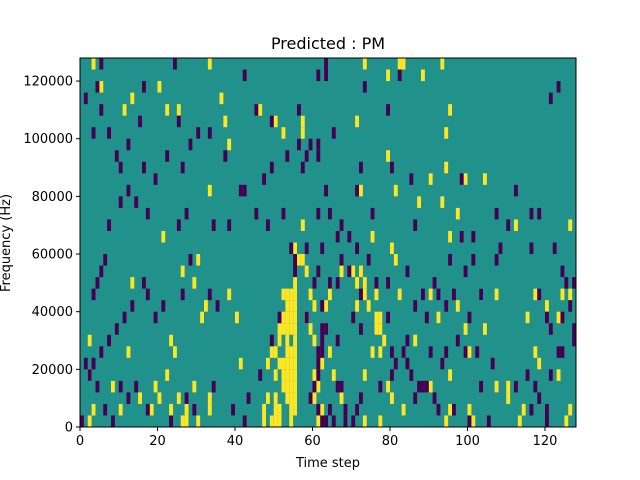 The image size is (640, 480). I want to click on y-axis-label: Frequency (Hz), so click(7, 243).